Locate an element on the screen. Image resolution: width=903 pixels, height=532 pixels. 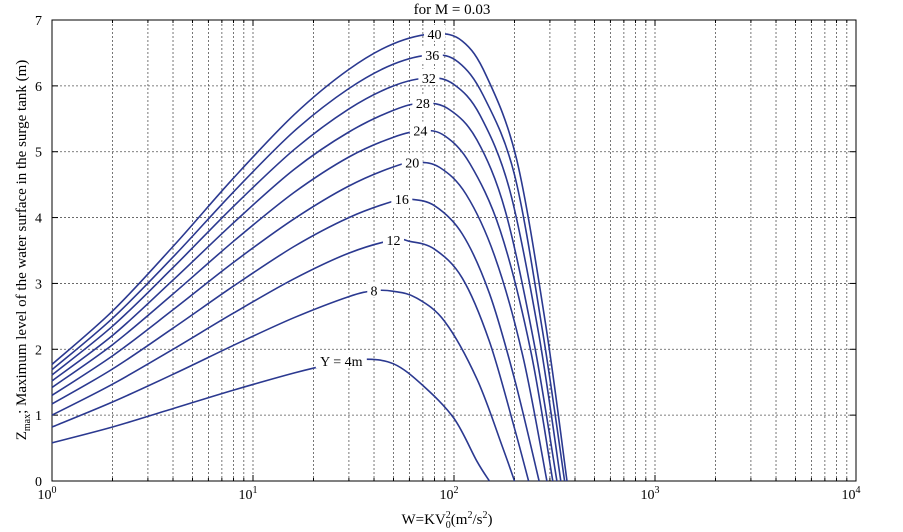
y-tick-labels: 0 1 2 3 4 5 6 7 is located at coordinates (38, 252).